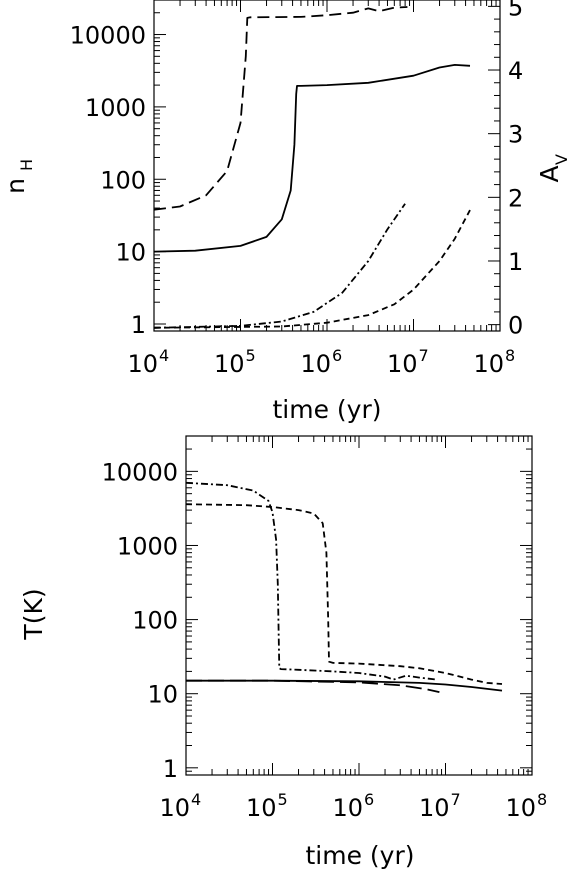 The width and height of the screenshot is (579, 871). Describe the element at coordinates (33, 614) in the screenshot. I see `y-axis-title: T(K)` at that location.